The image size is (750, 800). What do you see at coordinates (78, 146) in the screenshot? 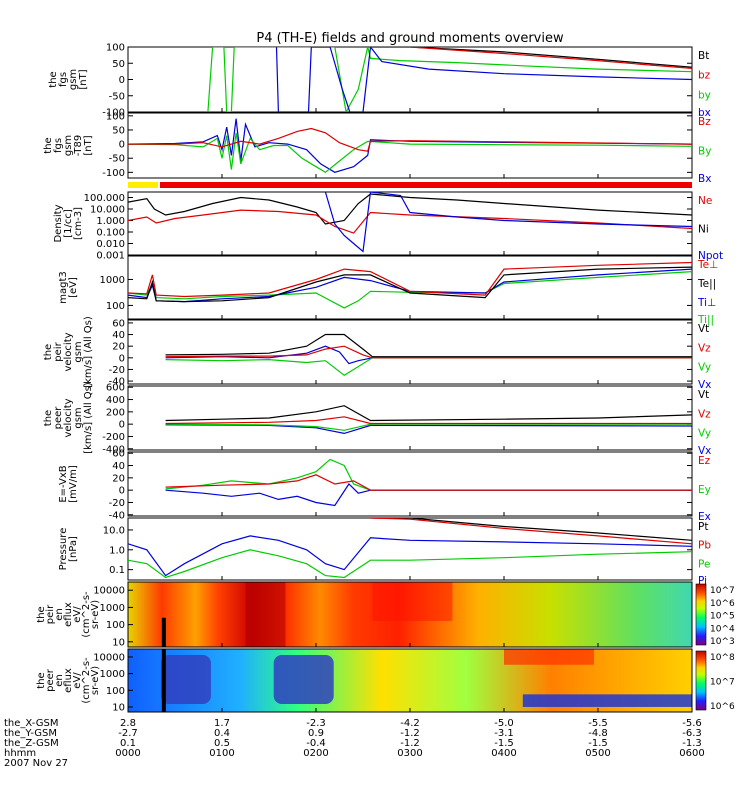
I see `y-axis-label-line: -T89` at bounding box center [78, 146].